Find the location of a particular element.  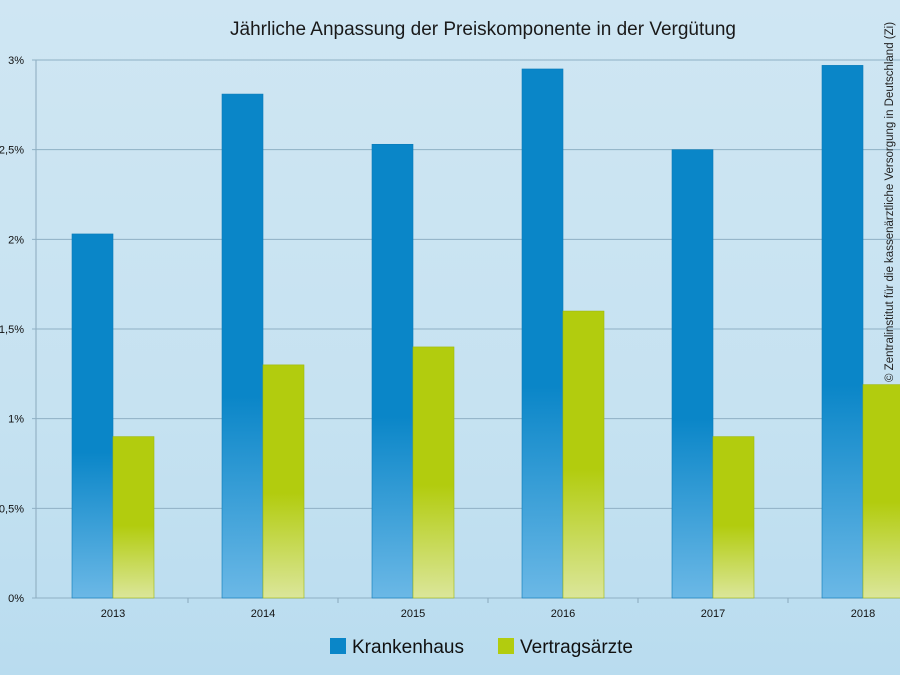

bar-krankenhaus-2018 is located at coordinates (842, 332).